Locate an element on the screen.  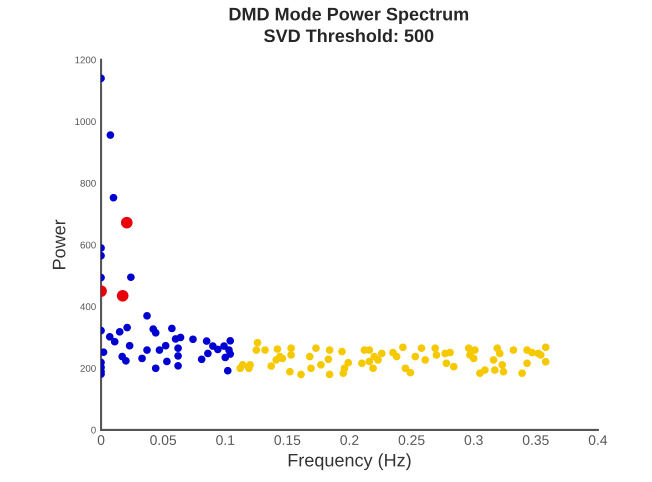
y-tick-label: 1200 is located at coordinates (85, 60).